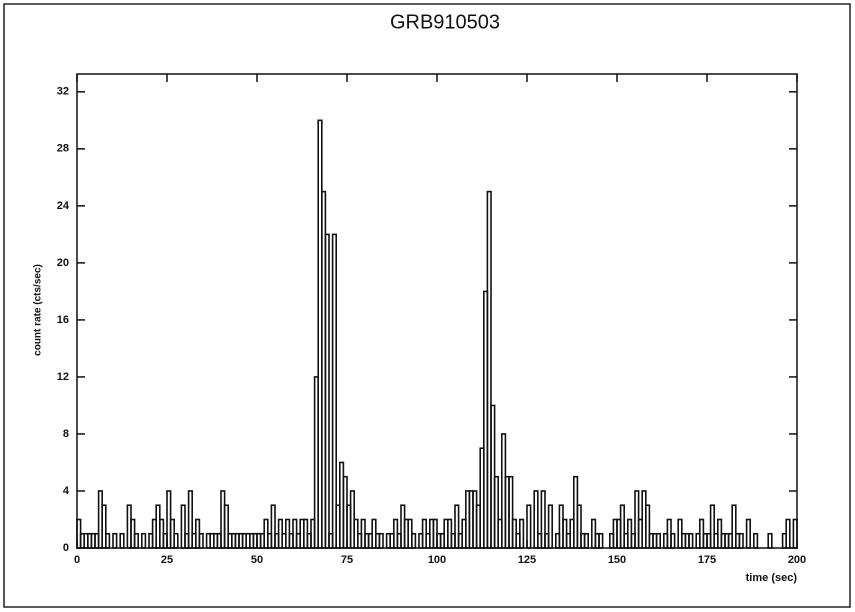 The image size is (855, 612). What do you see at coordinates (63, 206) in the screenshot?
I see `y-tick-label: 24` at bounding box center [63, 206].